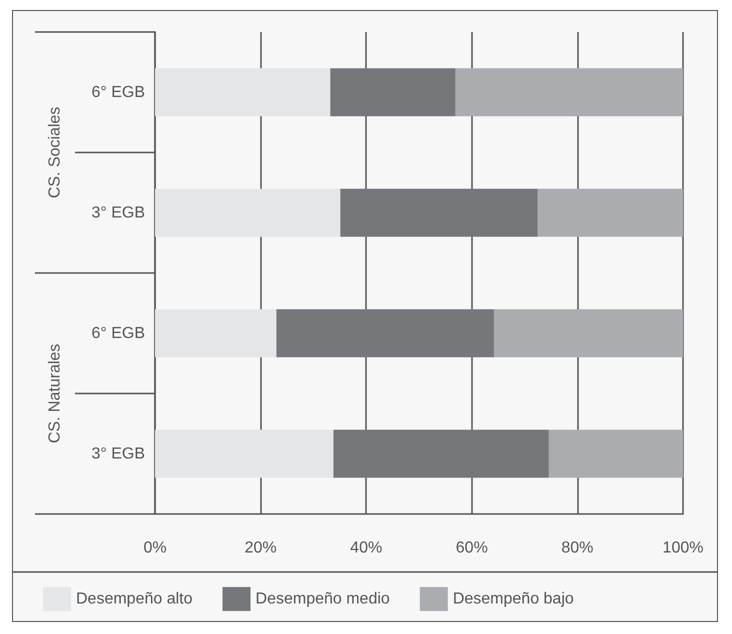  What do you see at coordinates (55, 152) in the screenshot?
I see `text: CS. Sociales` at bounding box center [55, 152].